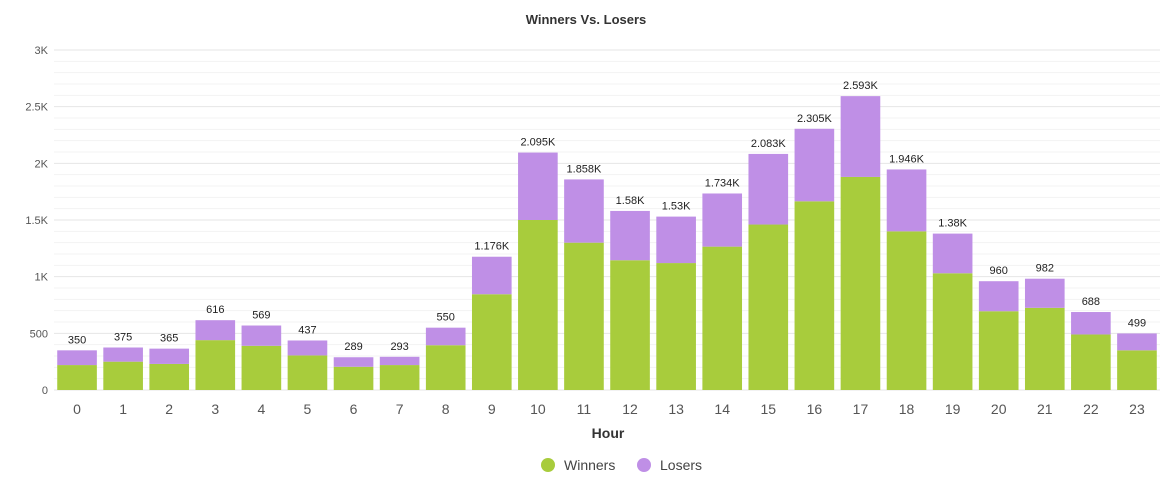 The image size is (1169, 497). I want to click on total-label-7: 293, so click(399, 347).